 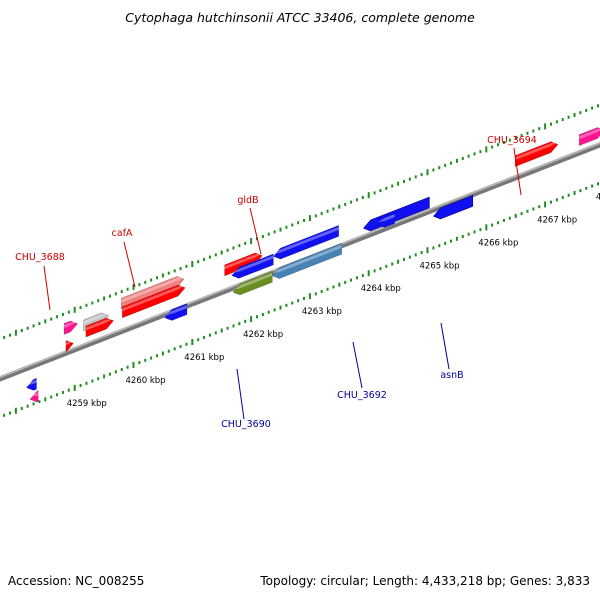 I want to click on scale-label: 4264 kbp, so click(x=381, y=289).